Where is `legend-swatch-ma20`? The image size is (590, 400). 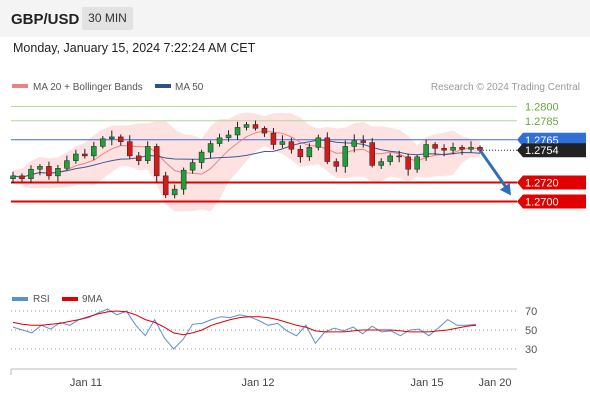 legend-swatch-ma20 is located at coordinates (20, 86).